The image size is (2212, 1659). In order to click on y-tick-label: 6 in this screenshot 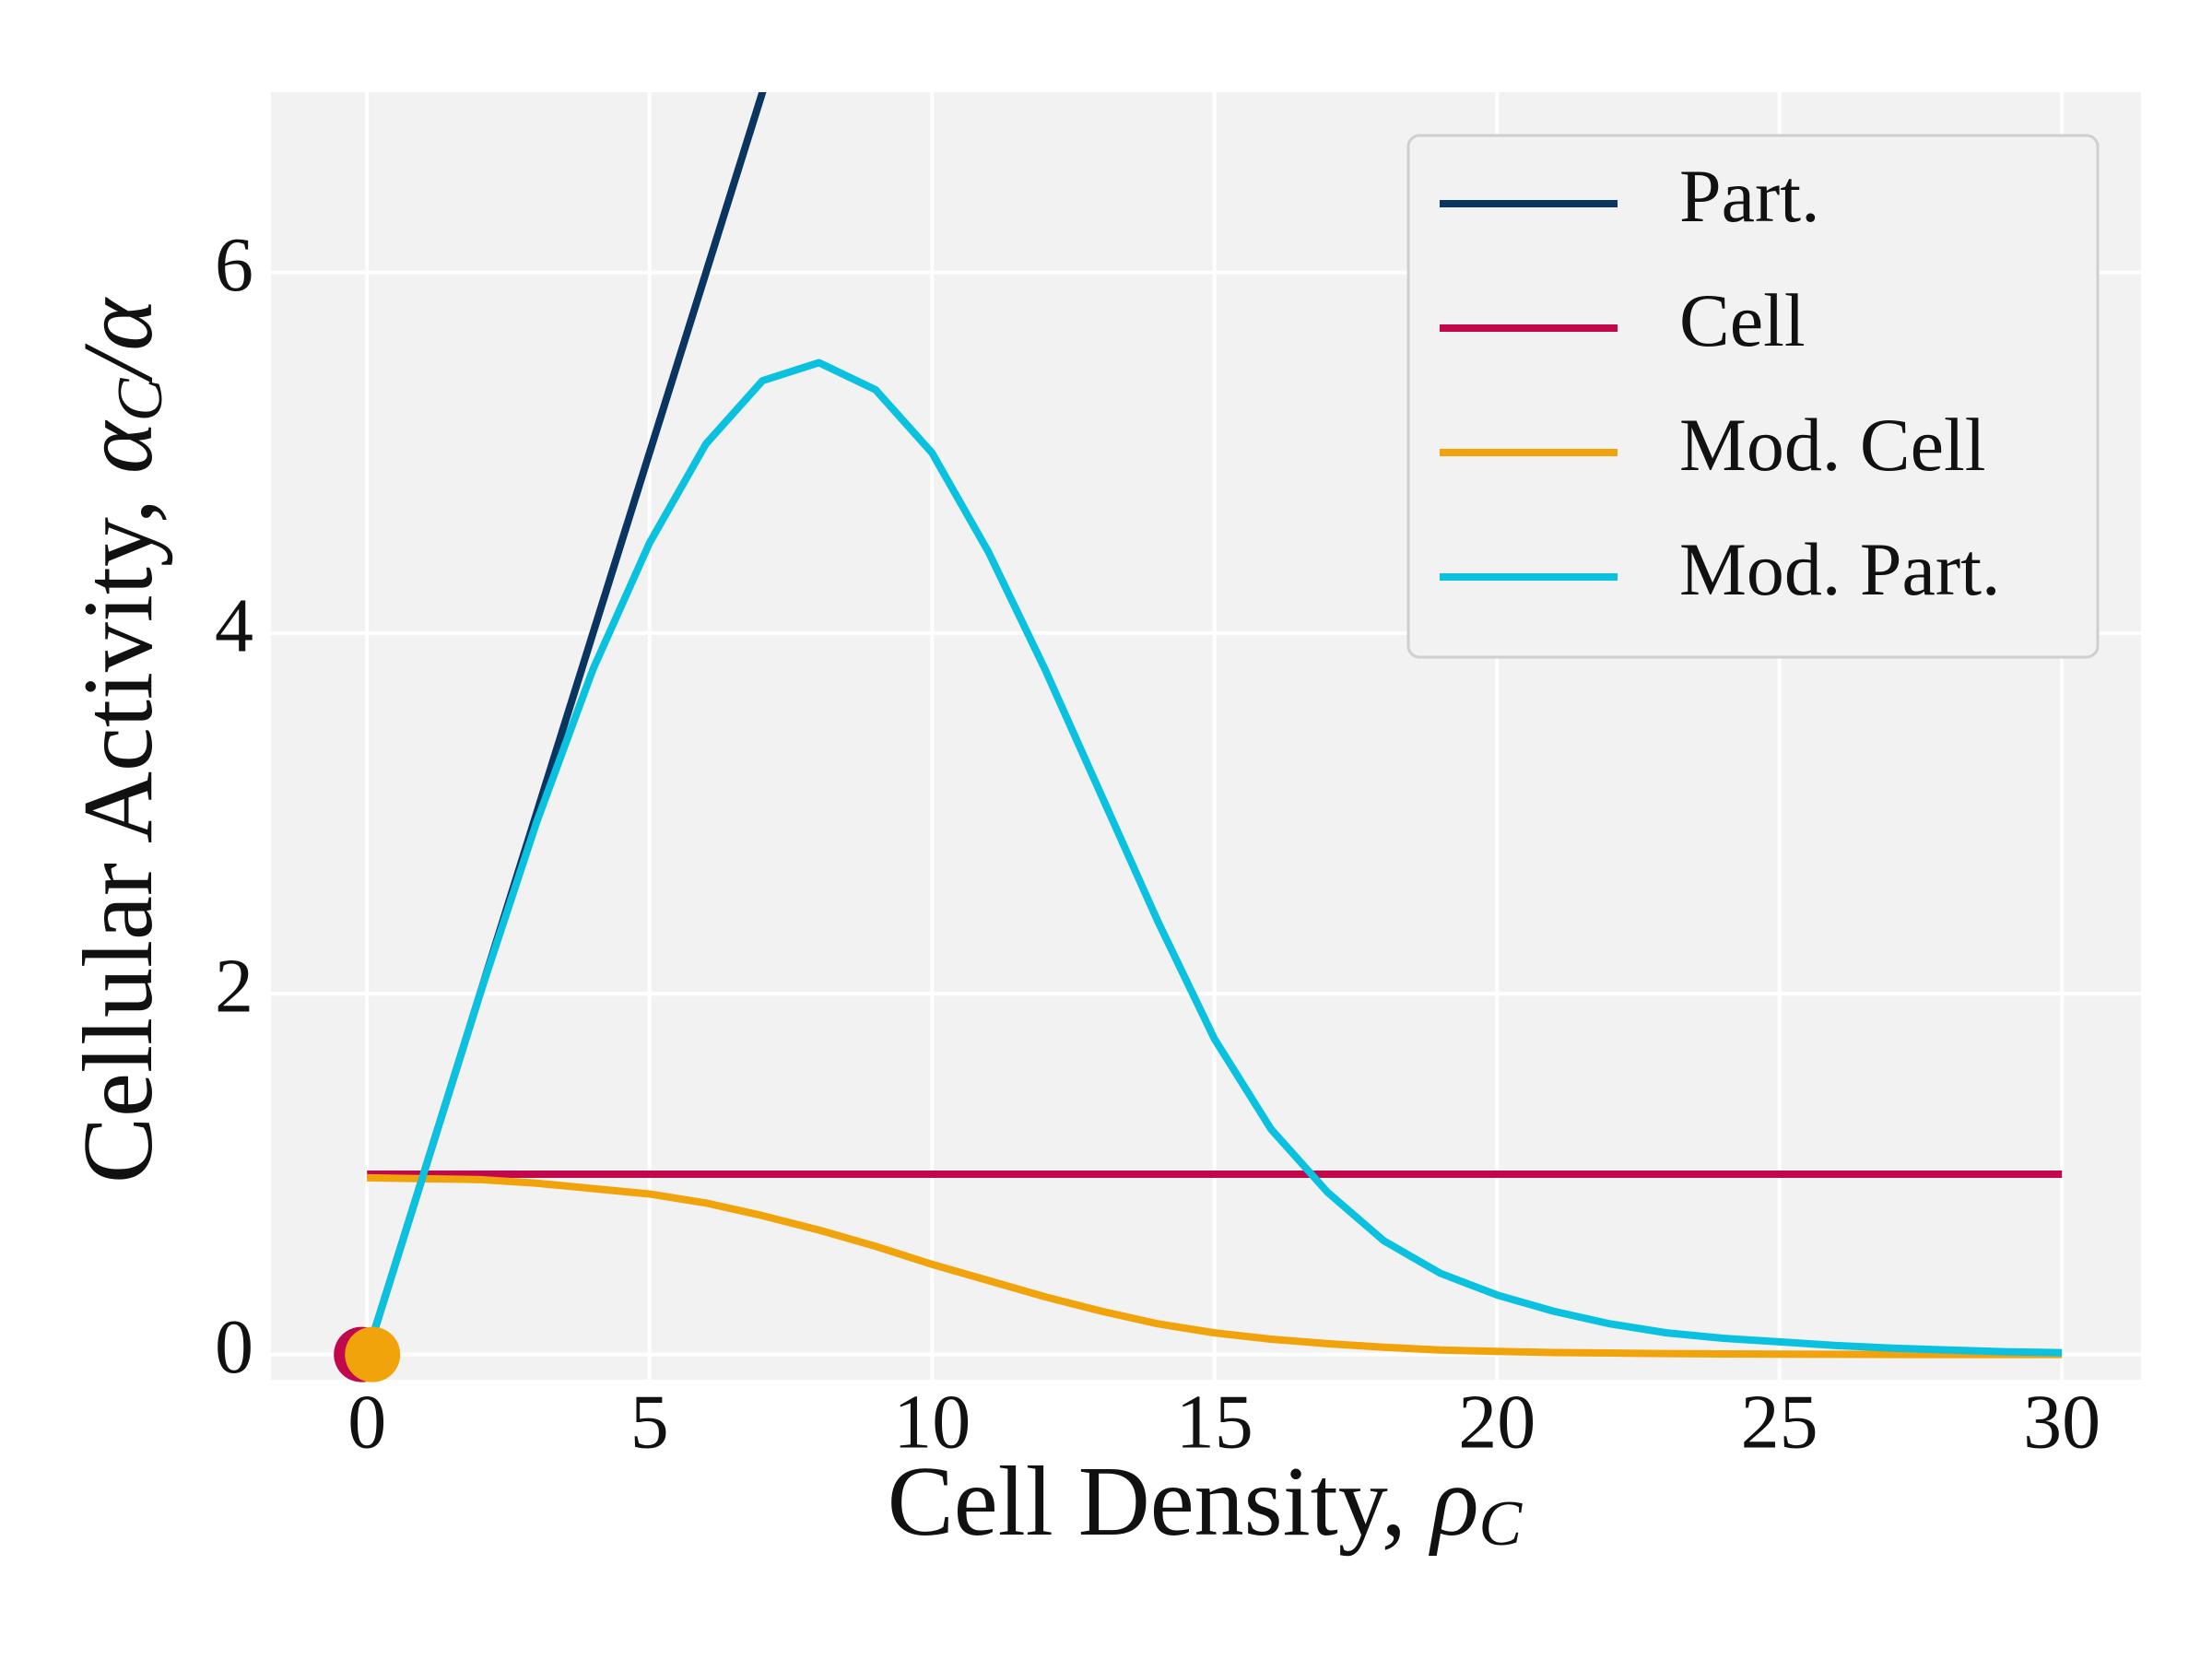, I will do `click(234, 265)`.